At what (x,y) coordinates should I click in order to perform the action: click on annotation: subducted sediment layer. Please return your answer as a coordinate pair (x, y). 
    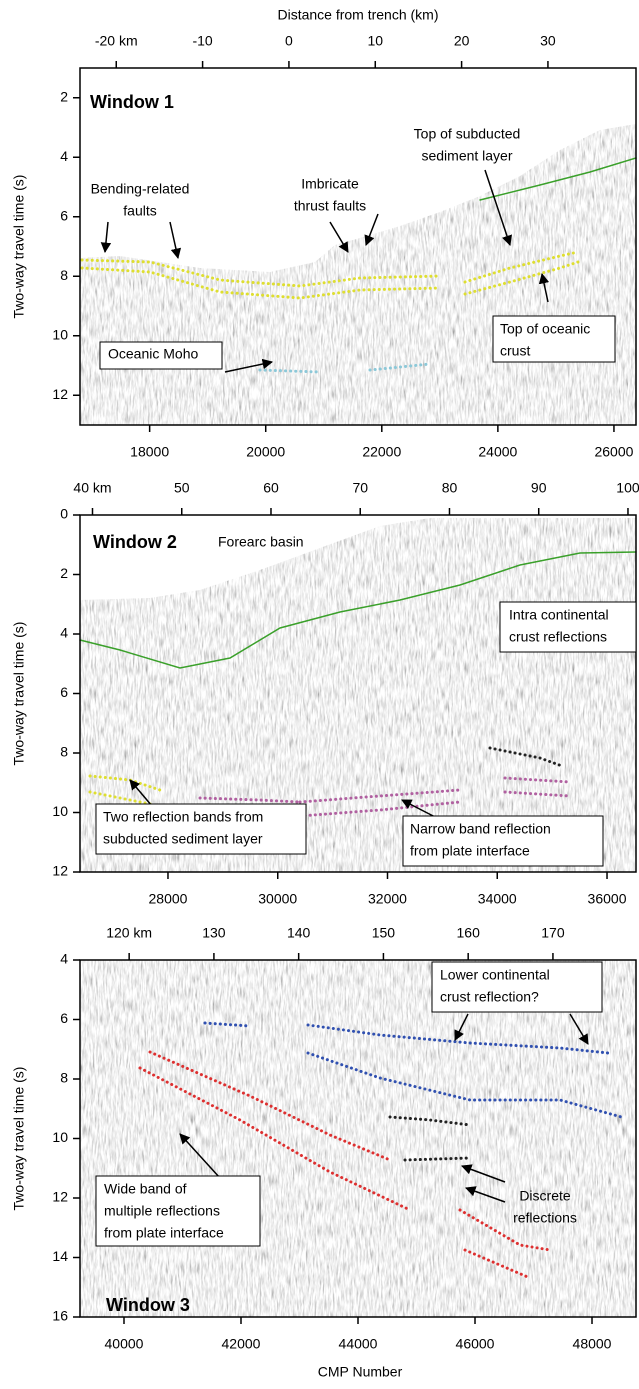
    Looking at the image, I should click on (183, 839).